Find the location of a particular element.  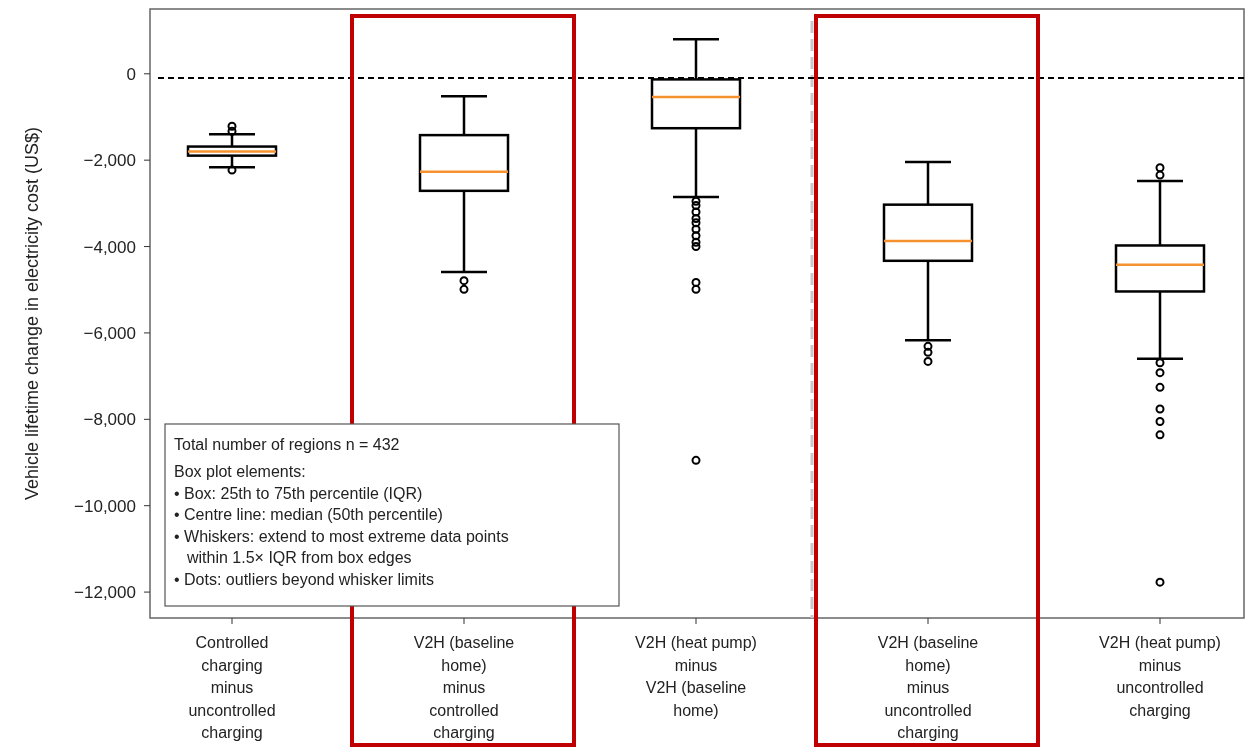

x-tick-label: Controlled charging minus uncontrolled charging is located at coordinates (232, 687).